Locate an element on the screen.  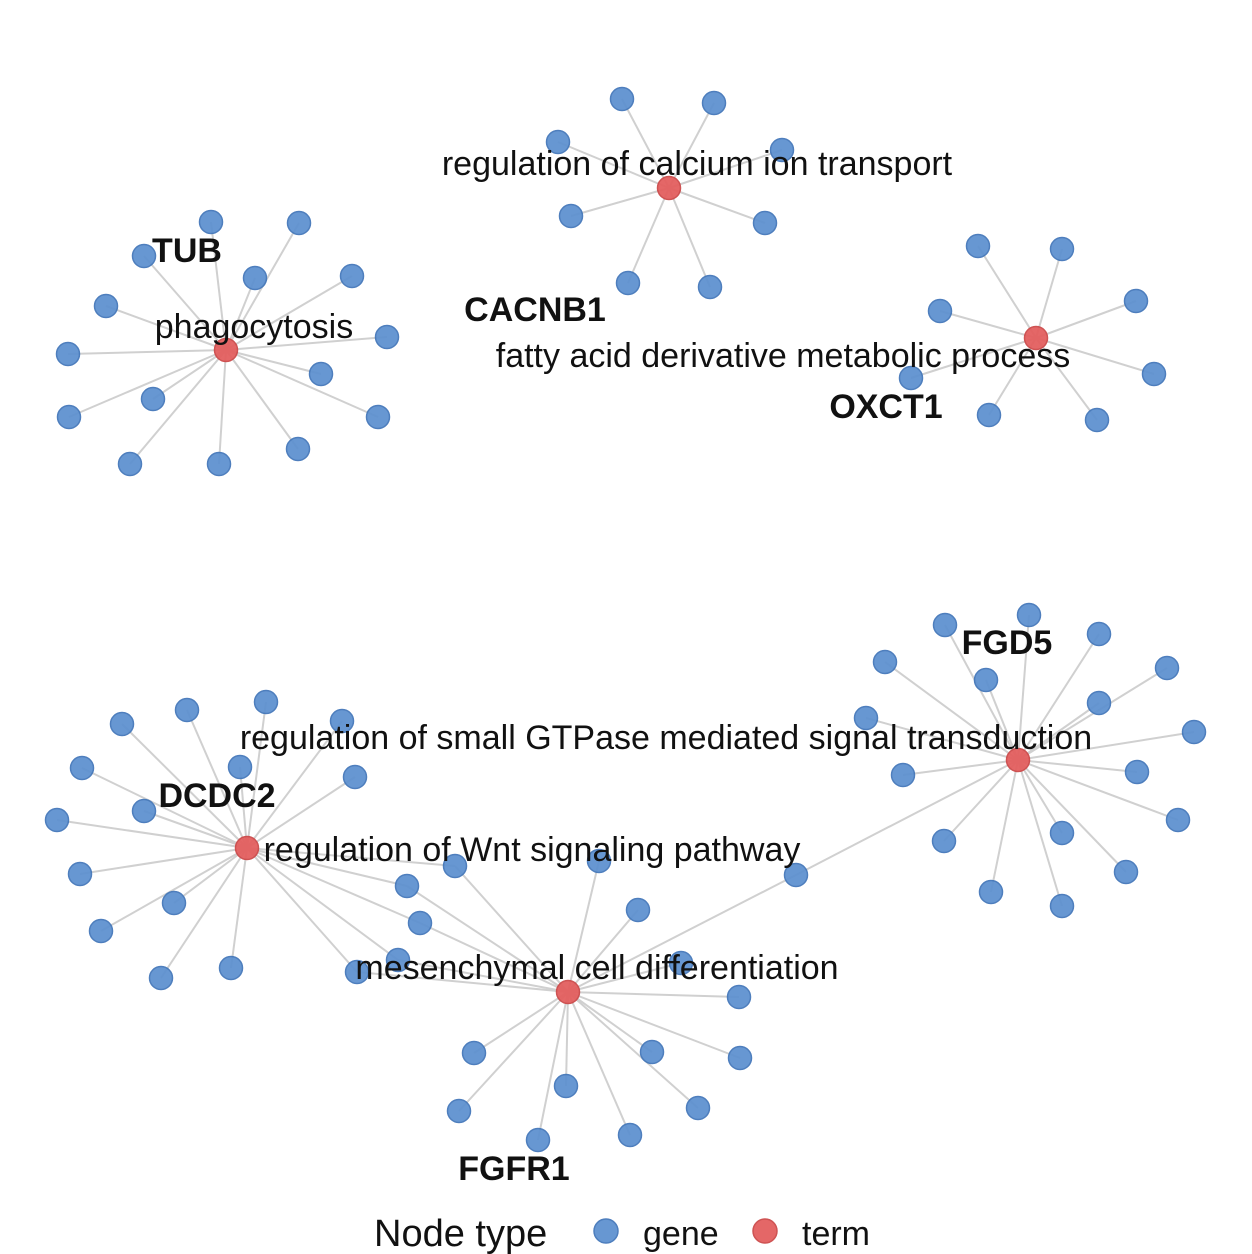
legend: Node type gene term is located at coordinates (622, 1233).